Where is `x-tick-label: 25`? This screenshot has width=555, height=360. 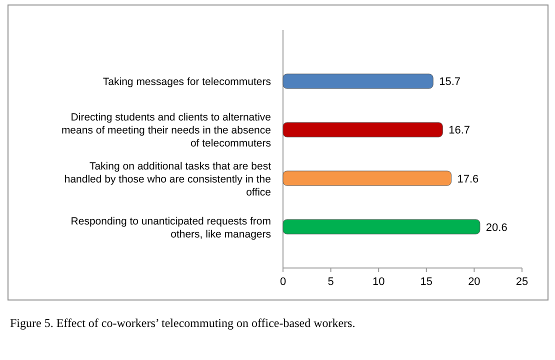 x-tick-label: 25 is located at coordinates (522, 282).